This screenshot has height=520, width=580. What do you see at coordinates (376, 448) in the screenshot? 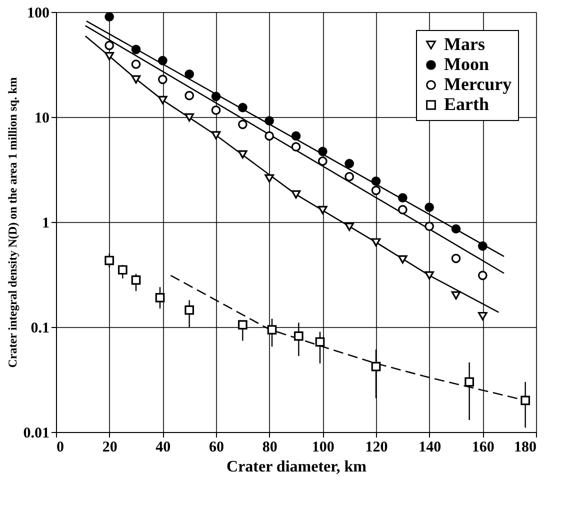
I see `x-tick-label: 120` at bounding box center [376, 448].